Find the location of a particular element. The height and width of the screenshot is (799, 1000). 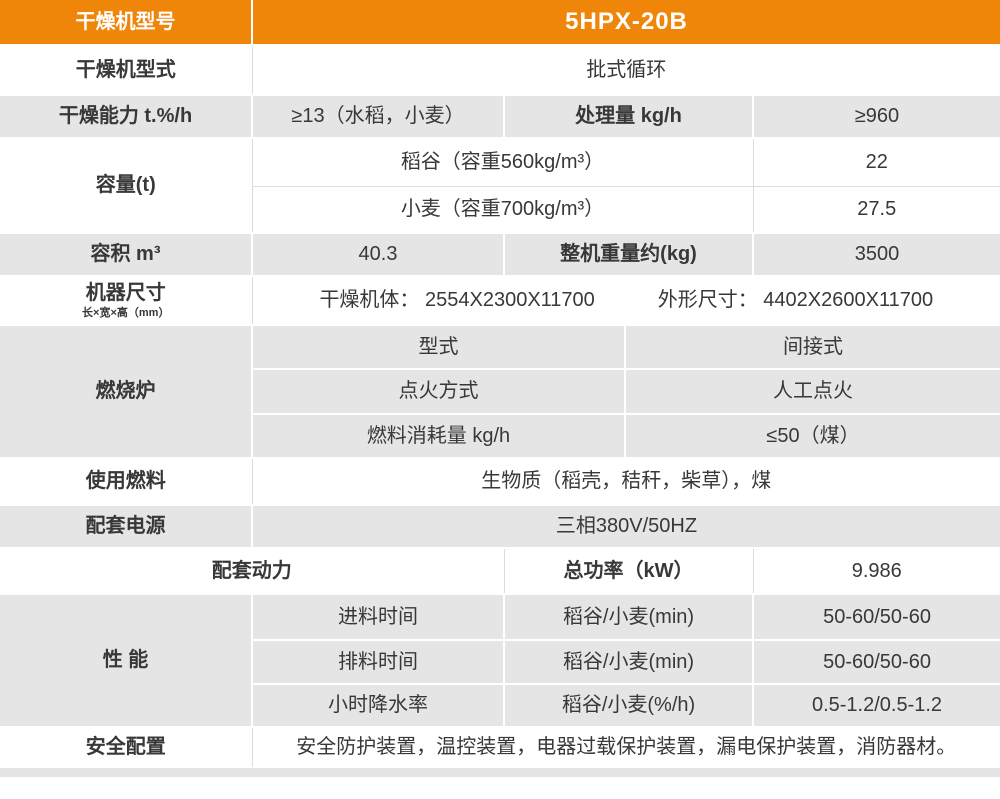

capacity-wheat-value: 27.5 is located at coordinates (876, 209).